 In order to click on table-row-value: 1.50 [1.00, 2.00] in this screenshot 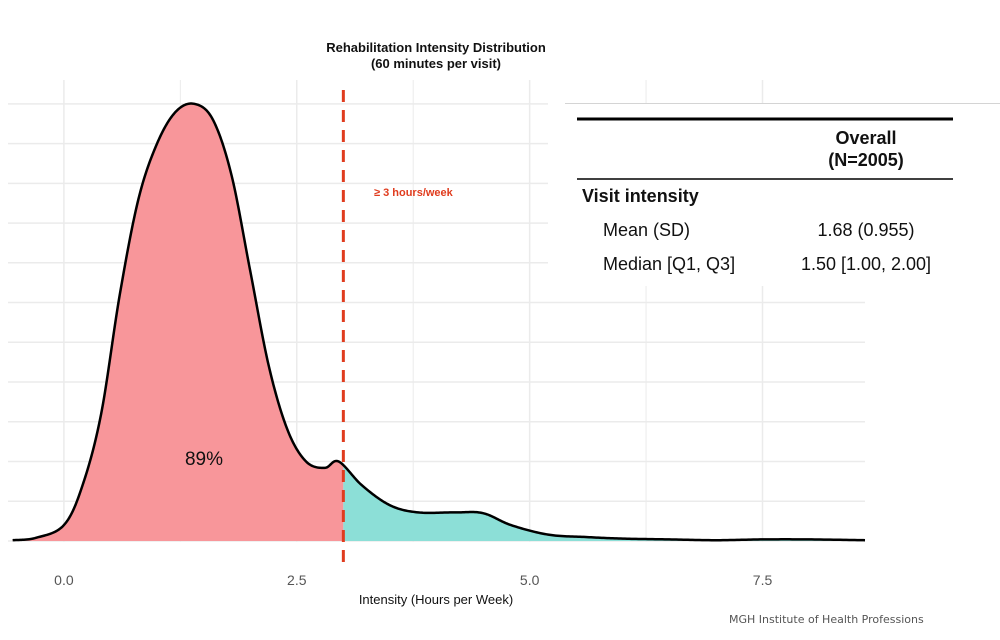, I will do `click(866, 264)`.